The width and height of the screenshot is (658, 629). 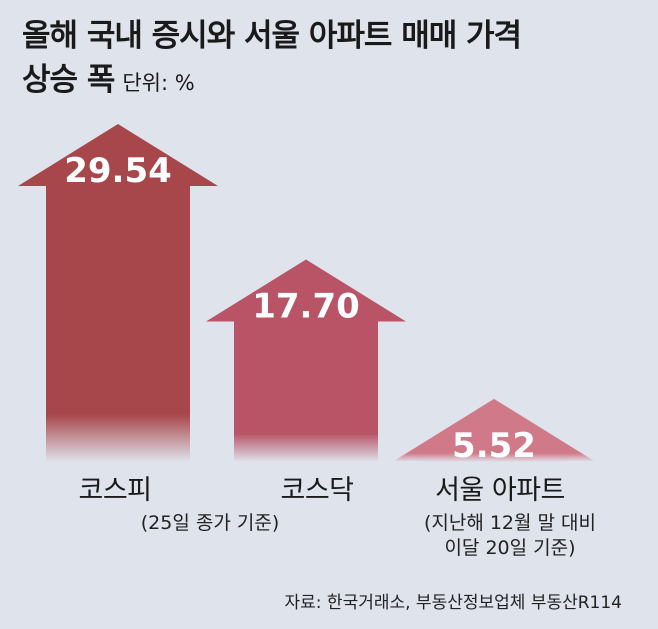 I want to click on value-label-kosdaq: 17.70, so click(x=306, y=306).